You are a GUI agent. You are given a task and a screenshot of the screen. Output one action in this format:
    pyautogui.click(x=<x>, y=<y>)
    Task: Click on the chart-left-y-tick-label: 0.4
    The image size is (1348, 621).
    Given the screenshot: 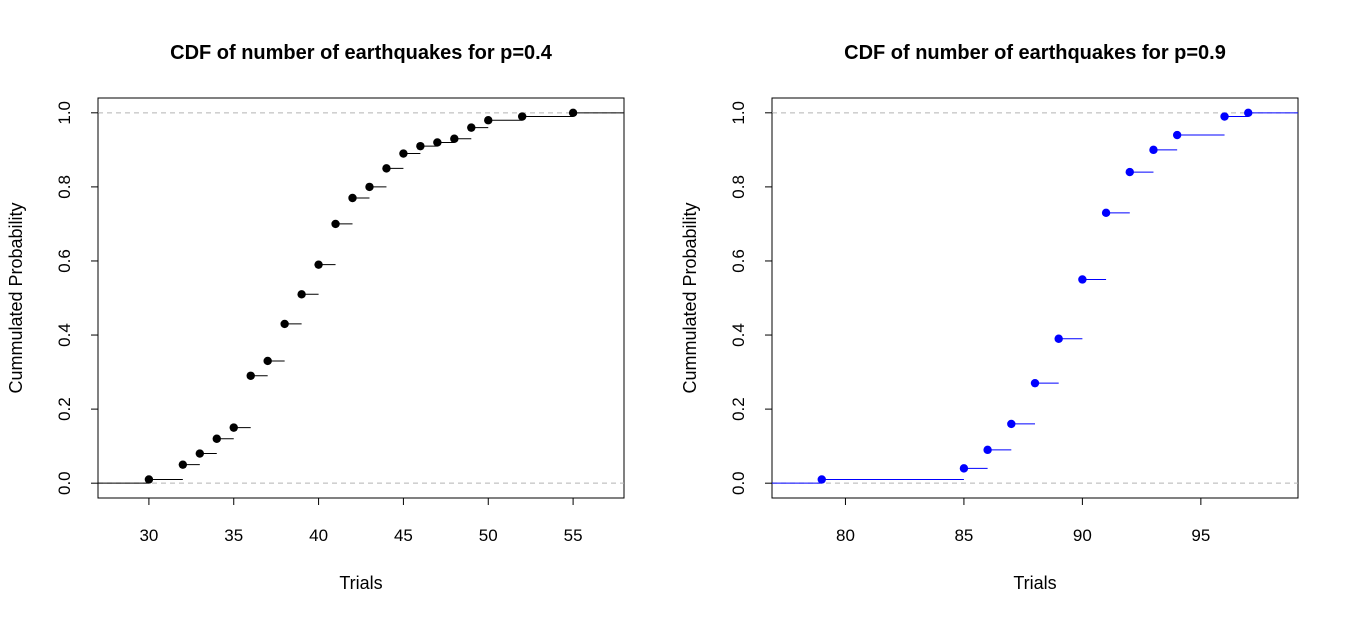 What is the action you would take?
    pyautogui.click(x=64, y=335)
    